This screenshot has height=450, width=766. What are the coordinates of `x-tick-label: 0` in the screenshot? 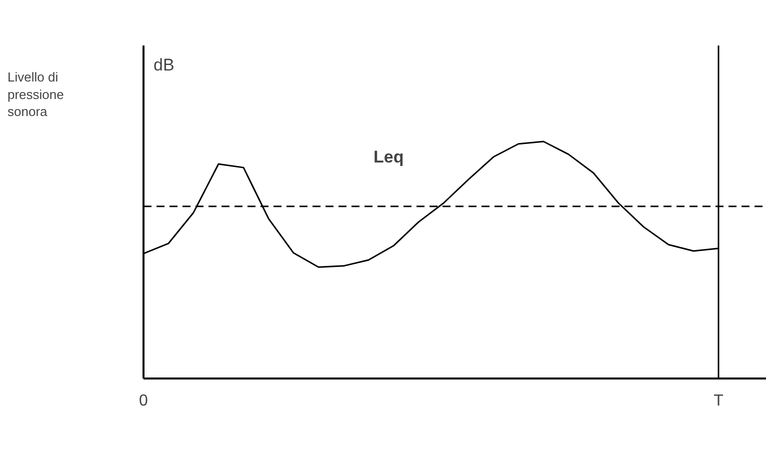 It's located at (143, 401).